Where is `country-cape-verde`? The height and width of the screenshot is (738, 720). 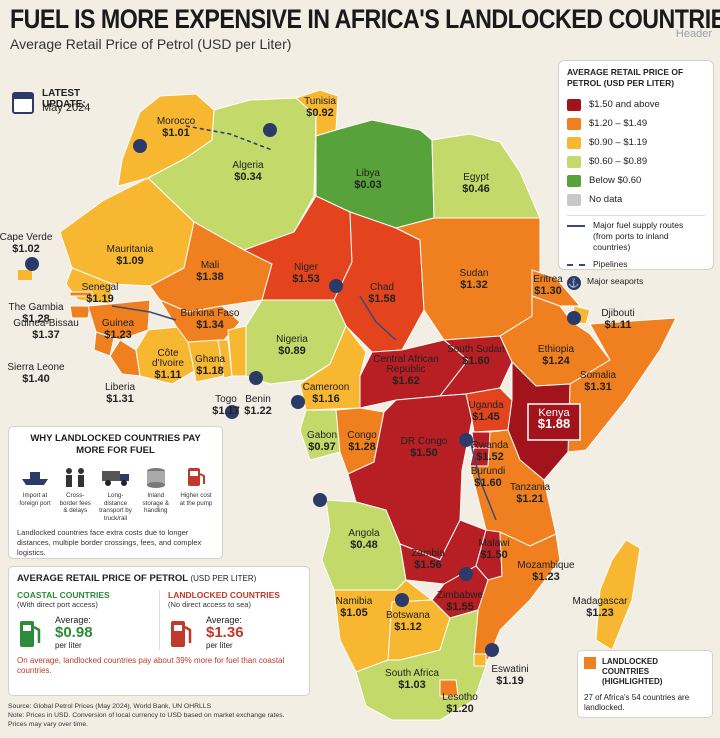
country-cape-verde is located at coordinates (25, 275).